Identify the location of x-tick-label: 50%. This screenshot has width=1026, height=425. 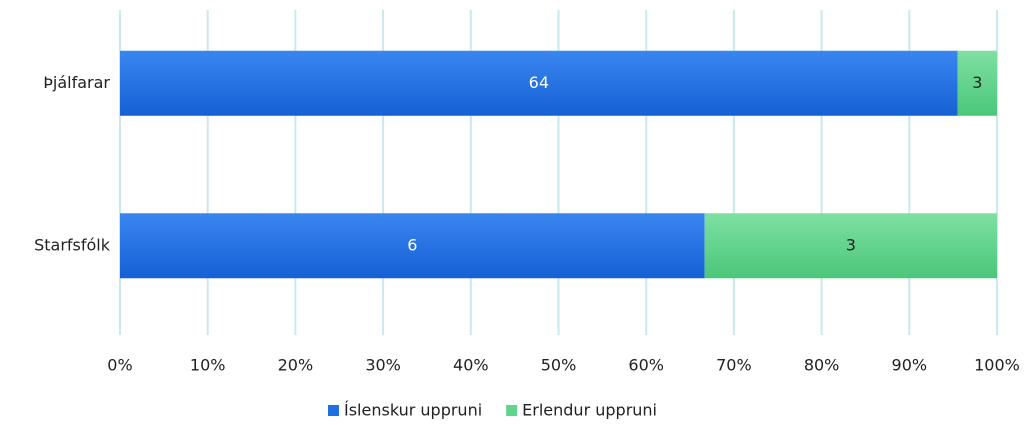
(559, 365).